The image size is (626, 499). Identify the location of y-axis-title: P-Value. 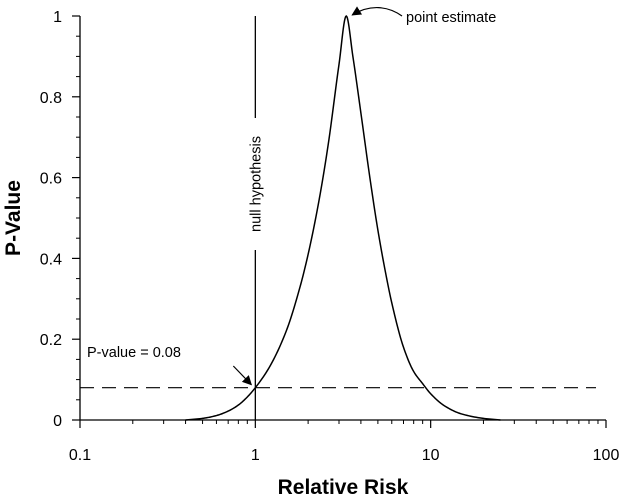
(13, 218).